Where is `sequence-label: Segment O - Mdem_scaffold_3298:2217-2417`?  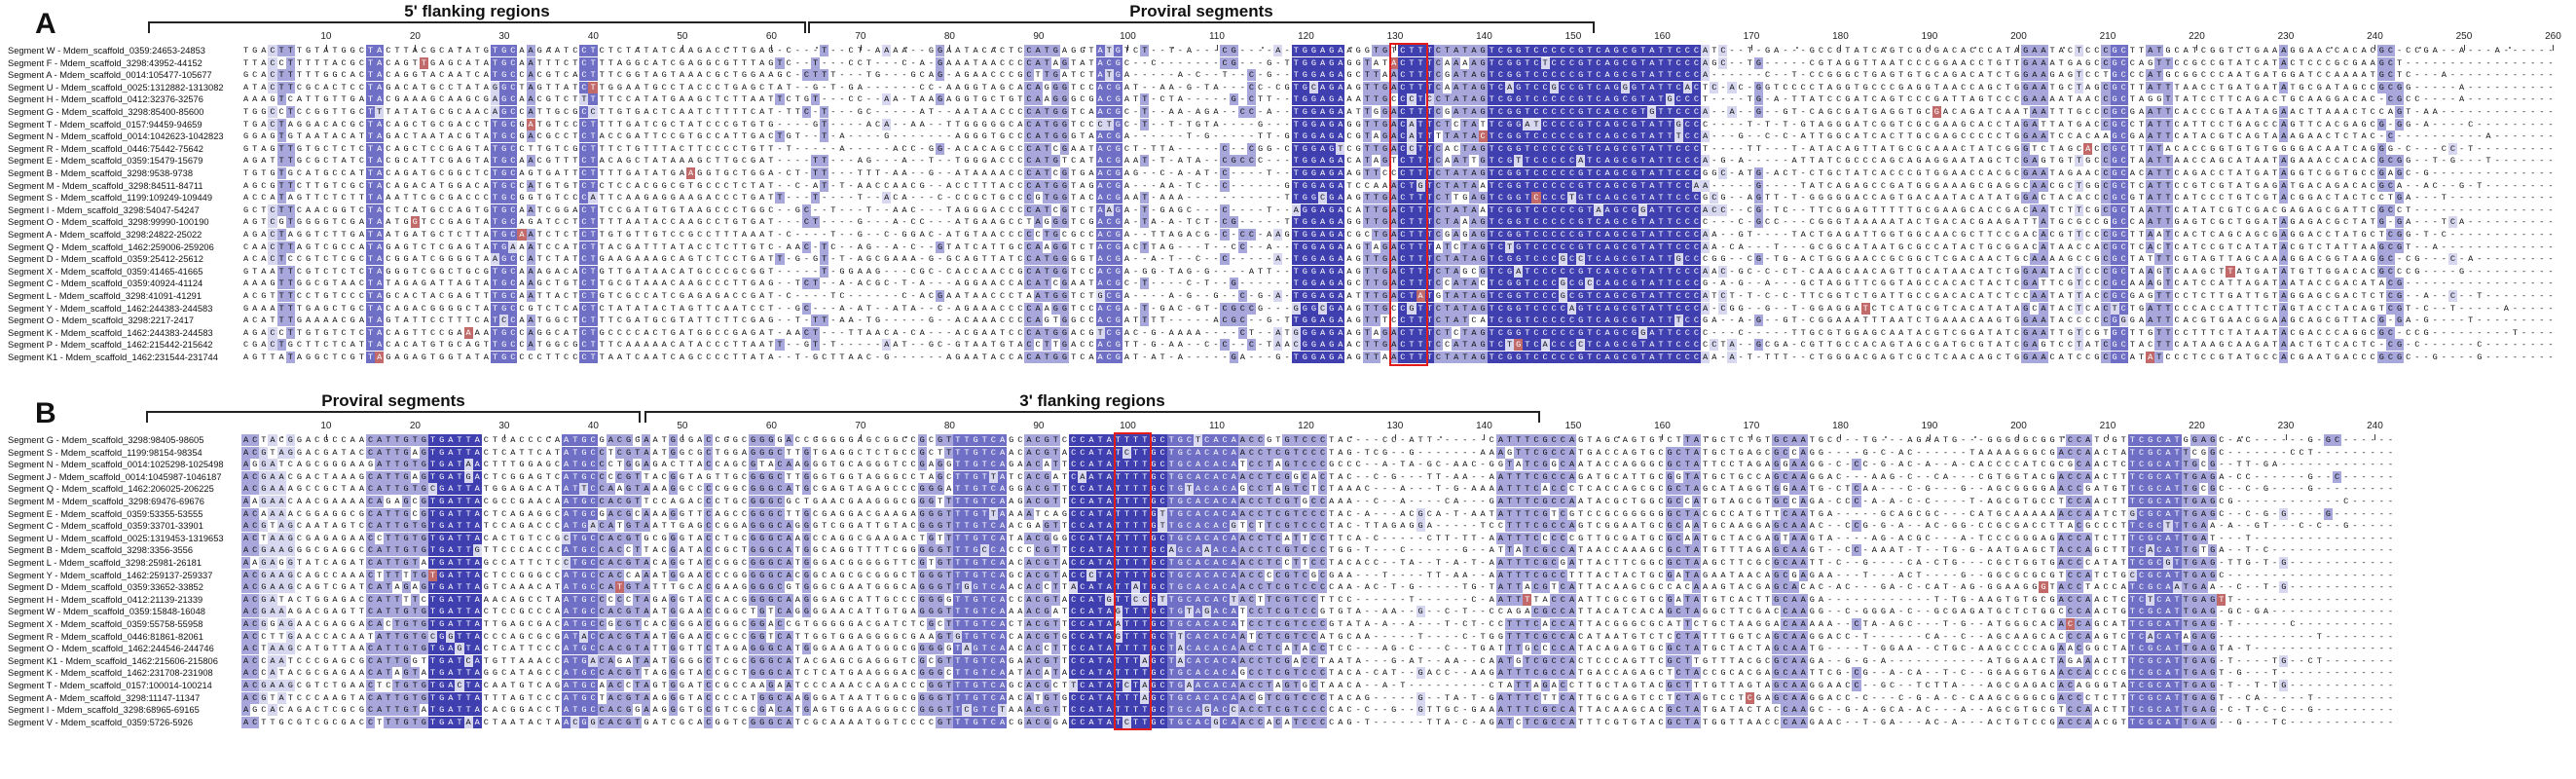
sequence-label: Segment O - Mdem_scaffold_3298:2217-2417 is located at coordinates (101, 320).